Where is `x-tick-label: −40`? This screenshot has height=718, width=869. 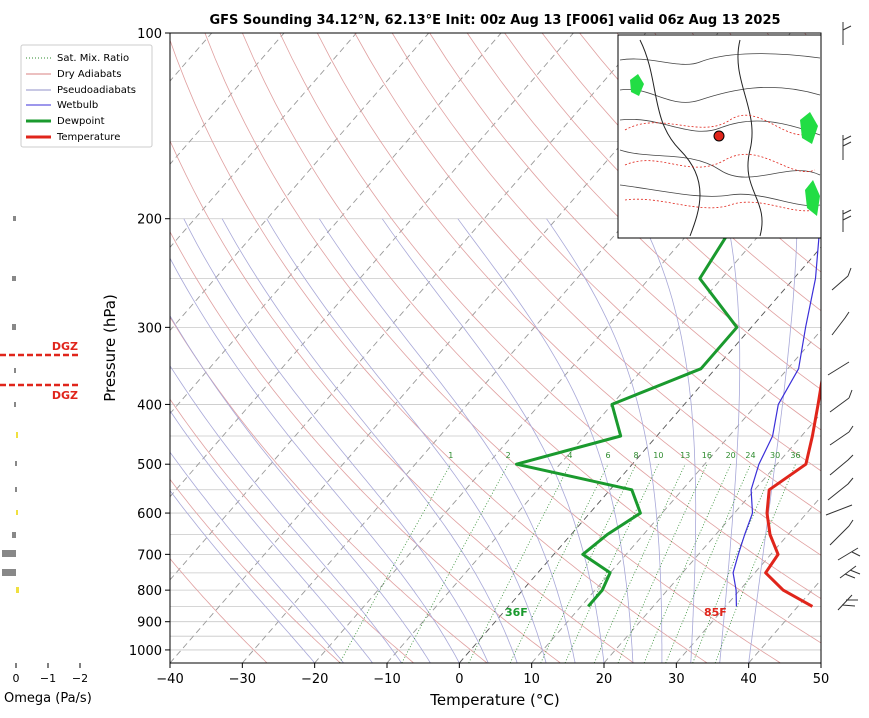 x-tick-label: −40 is located at coordinates (169, 679).